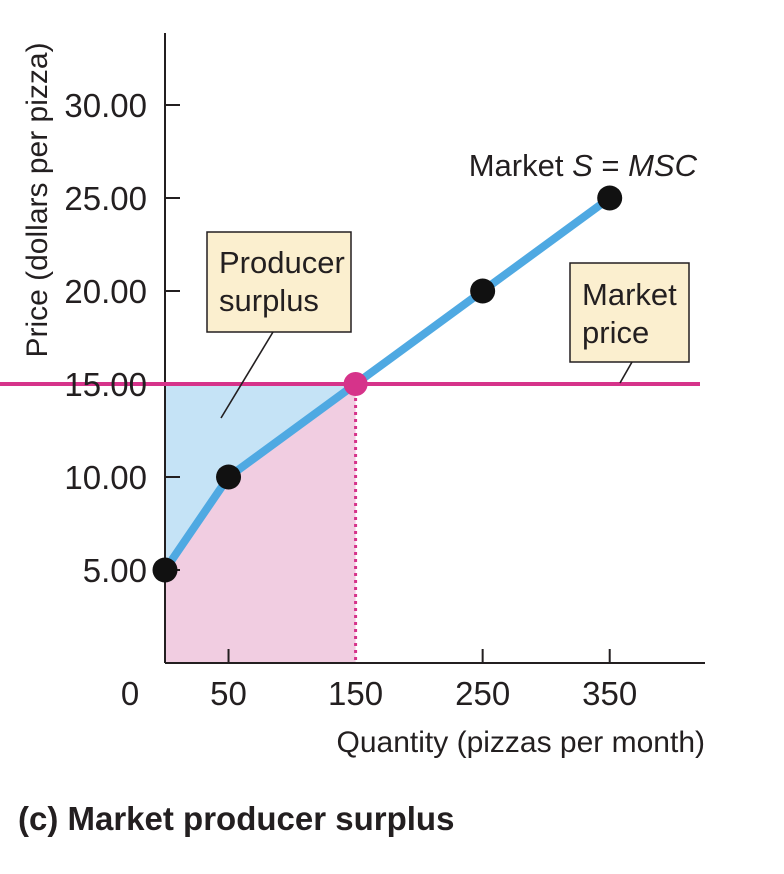  What do you see at coordinates (482, 693) in the screenshot?
I see `x-tick-label: 250` at bounding box center [482, 693].